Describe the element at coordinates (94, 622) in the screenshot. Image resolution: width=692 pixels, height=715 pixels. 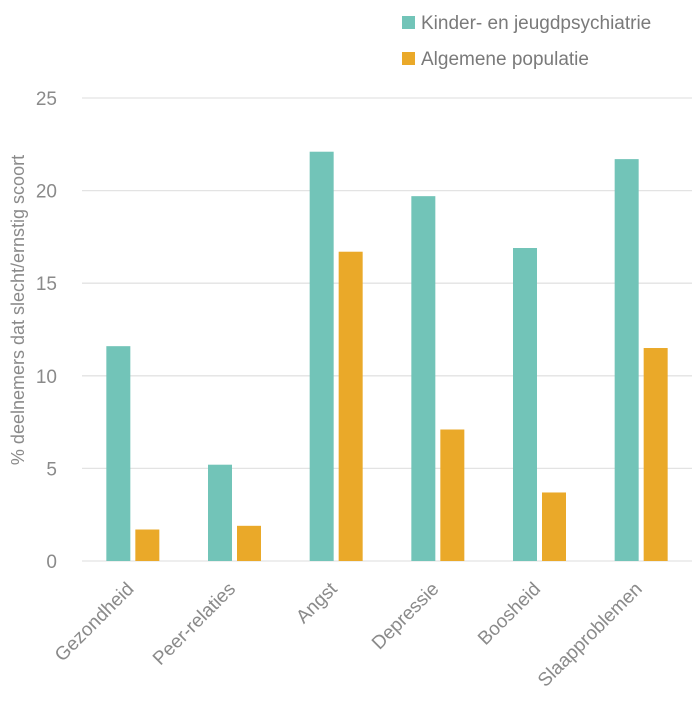
I see `x-tick-label: Gezondheid` at that location.